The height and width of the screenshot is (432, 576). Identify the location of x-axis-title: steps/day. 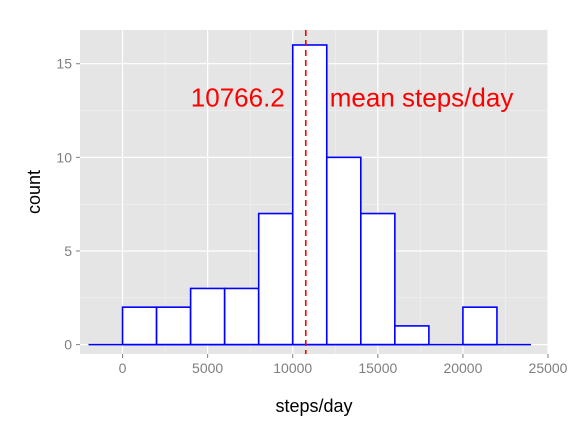
(313, 406).